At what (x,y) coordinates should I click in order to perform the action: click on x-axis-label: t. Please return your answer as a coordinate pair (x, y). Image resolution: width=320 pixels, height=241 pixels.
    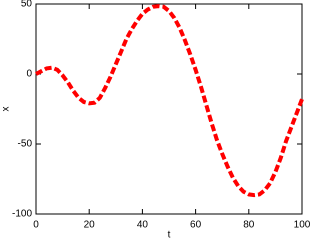
    Looking at the image, I should click on (169, 235).